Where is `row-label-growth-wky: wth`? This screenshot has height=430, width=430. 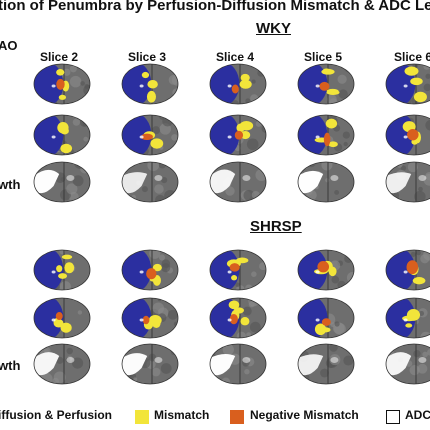
row-label-growth-wky: wth is located at coordinates (10, 184).